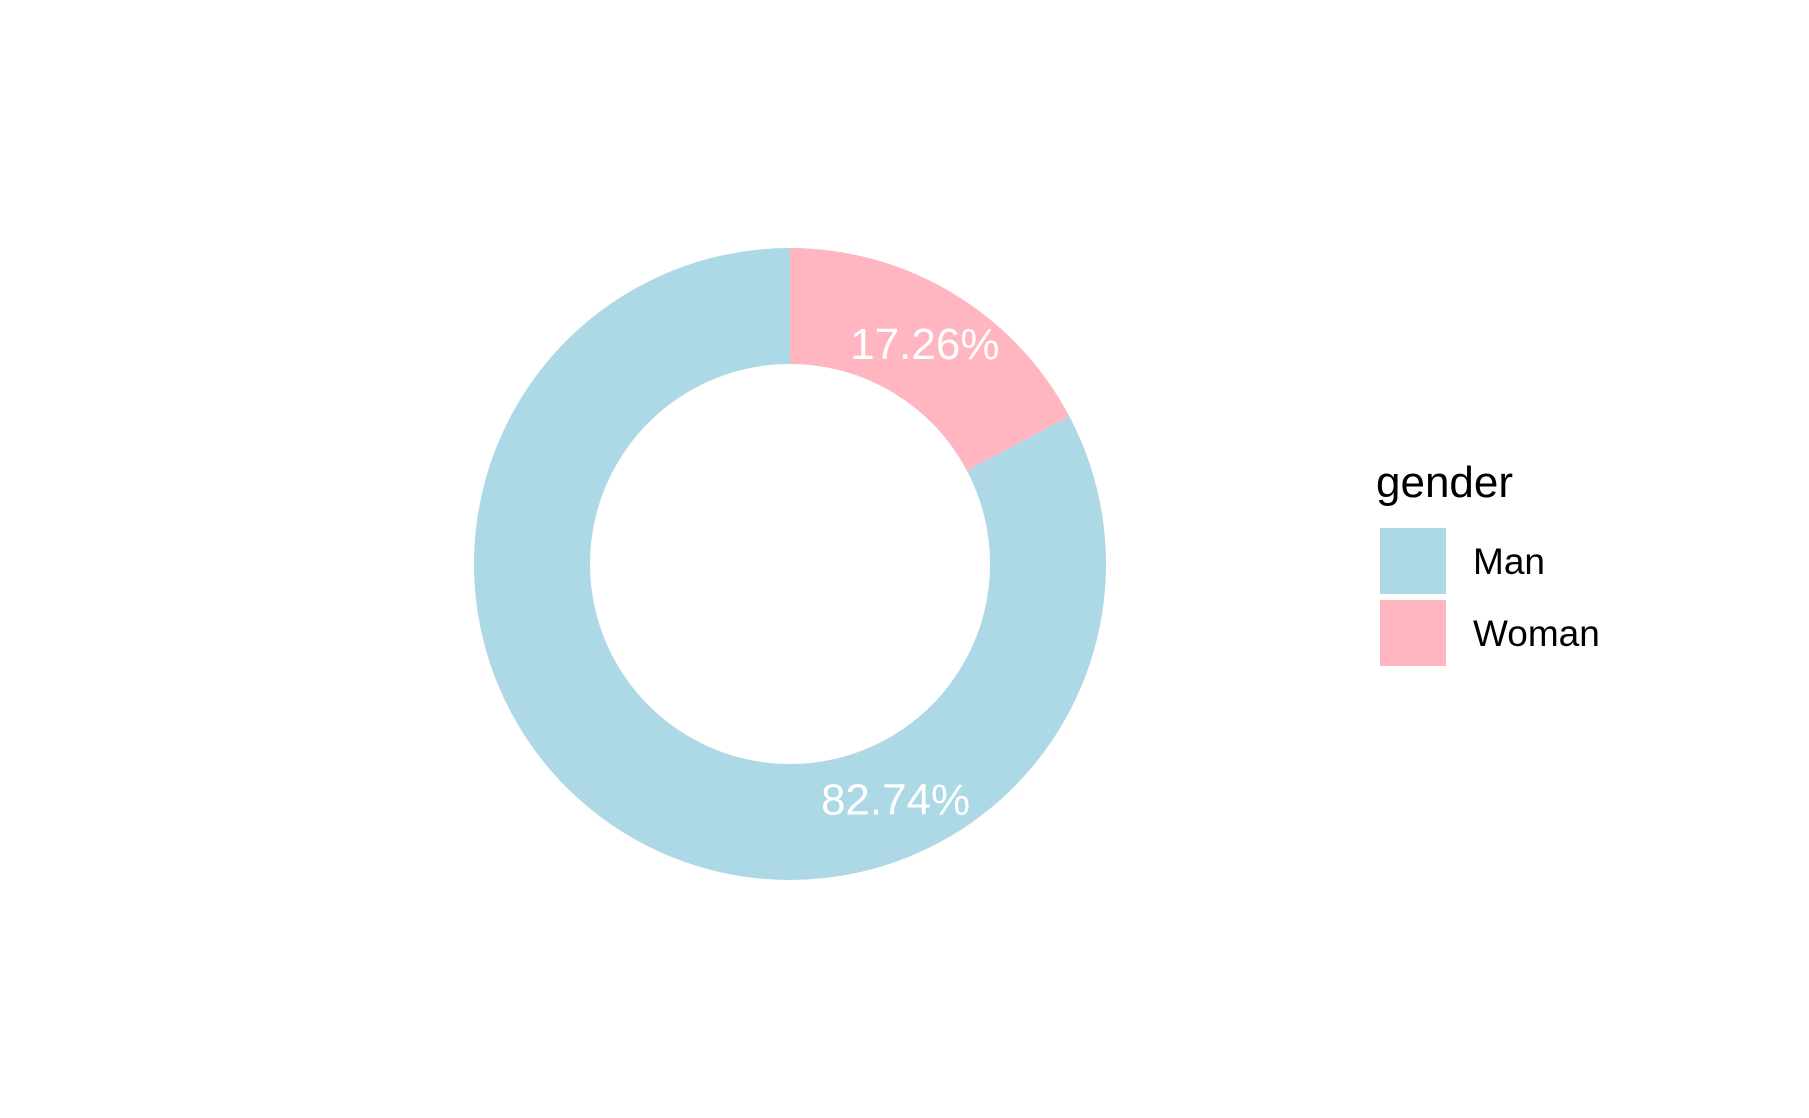  Describe the element at coordinates (910, 572) in the screenshot. I see `slice-labels: 82.74% 17.26%` at that location.